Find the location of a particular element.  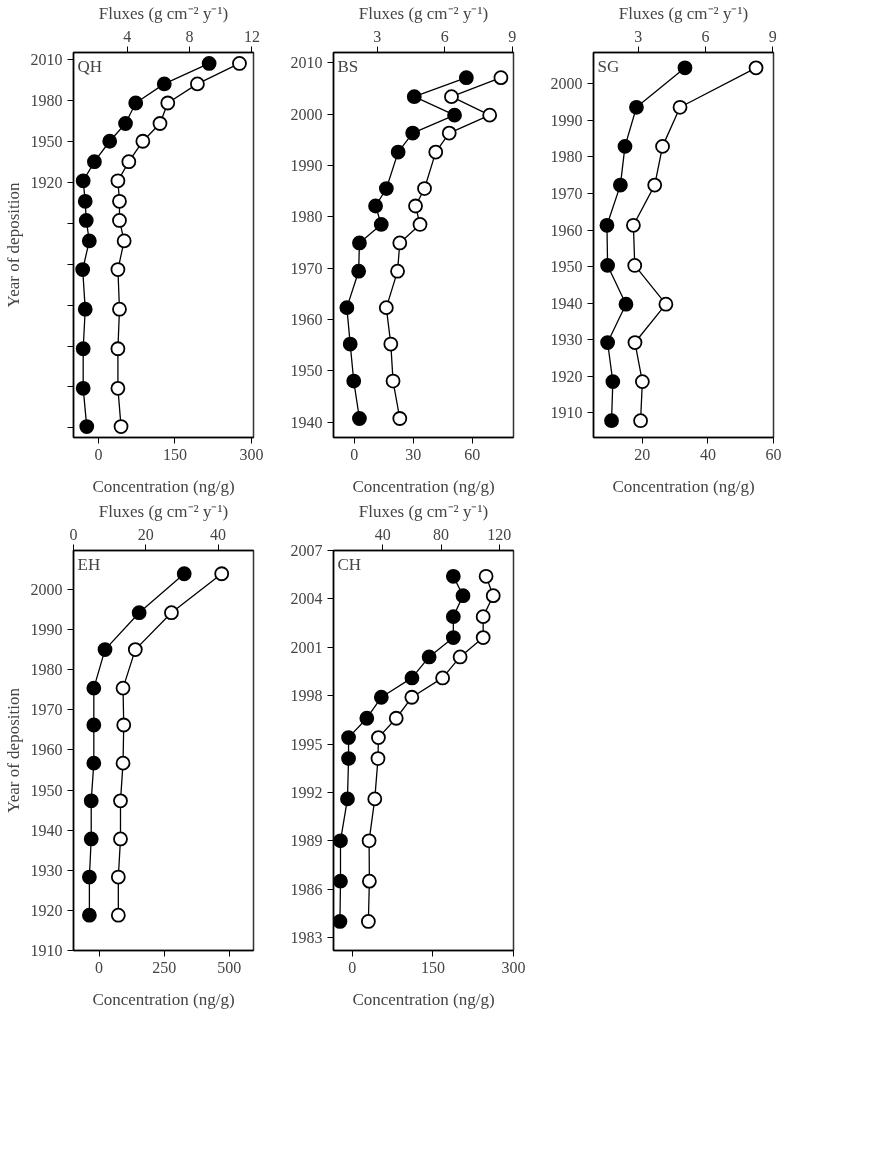

x2-tick-label: 12 is located at coordinates (251, 36).